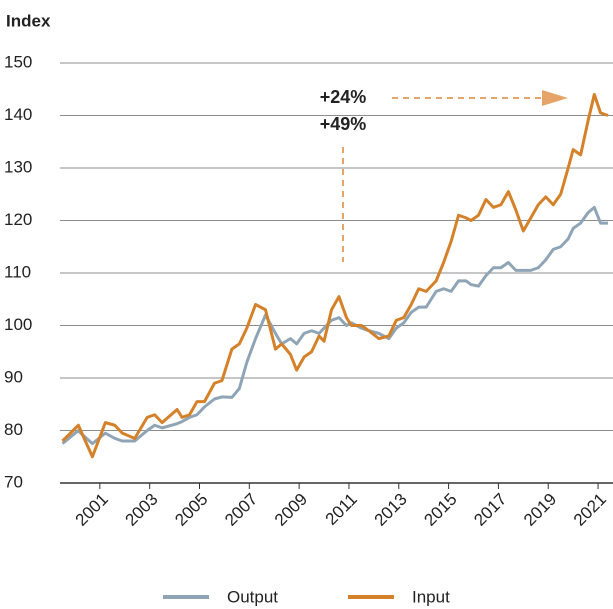 This screenshot has height=609, width=613. Describe the element at coordinates (490, 510) in the screenshot. I see `x-tick-label: 2017` at that location.